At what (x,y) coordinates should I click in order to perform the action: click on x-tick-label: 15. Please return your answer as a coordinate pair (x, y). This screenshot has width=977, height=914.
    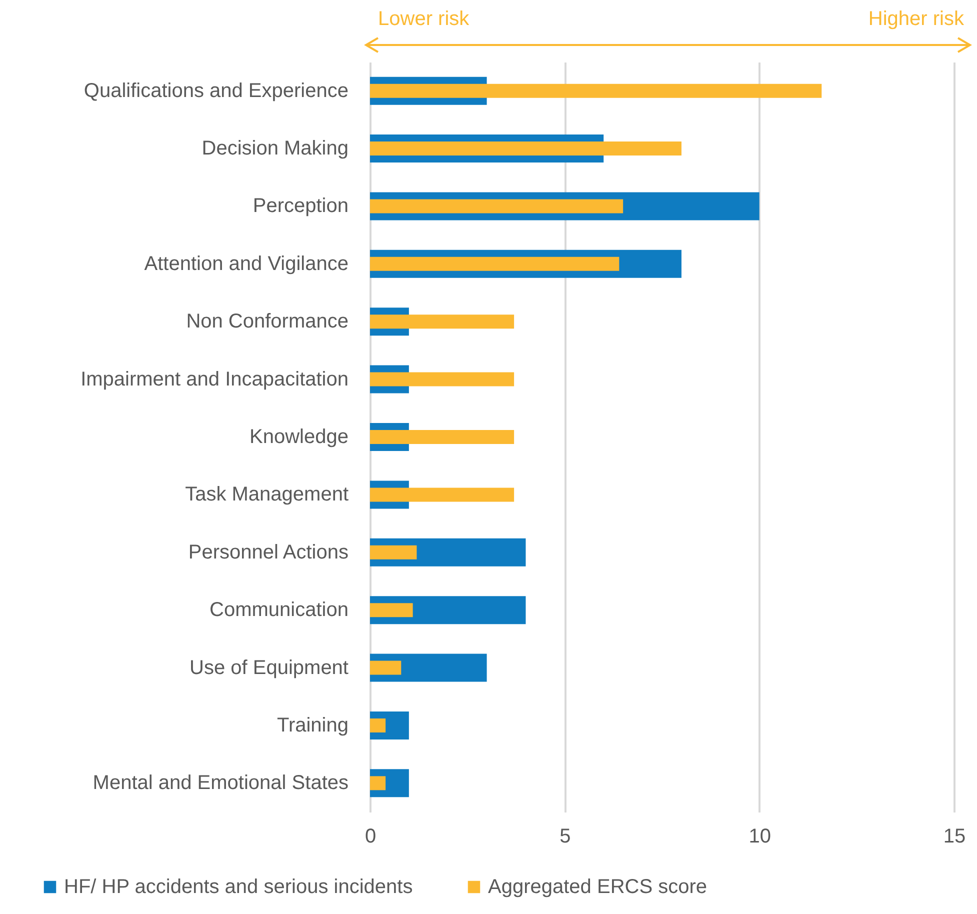
    Looking at the image, I should click on (954, 837).